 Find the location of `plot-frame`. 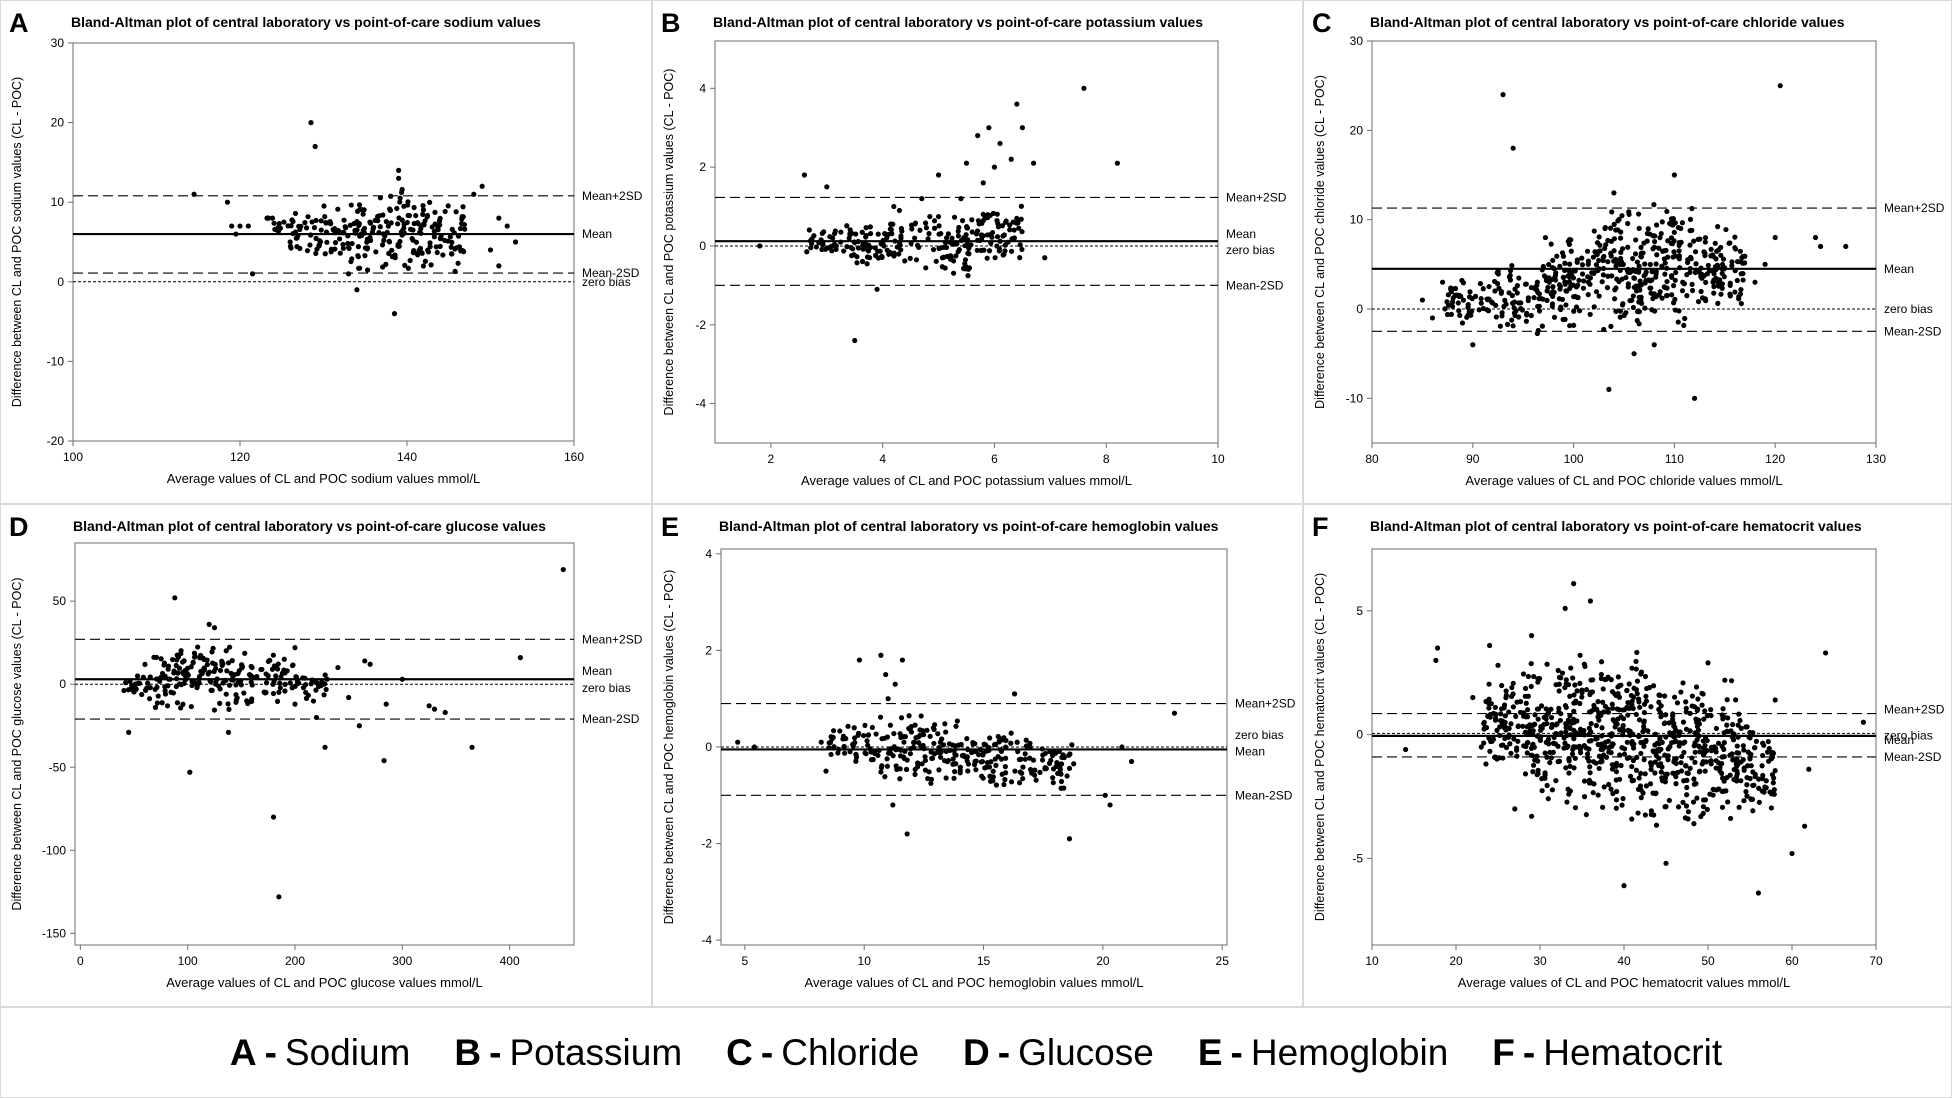

plot-frame is located at coordinates (323, 242).